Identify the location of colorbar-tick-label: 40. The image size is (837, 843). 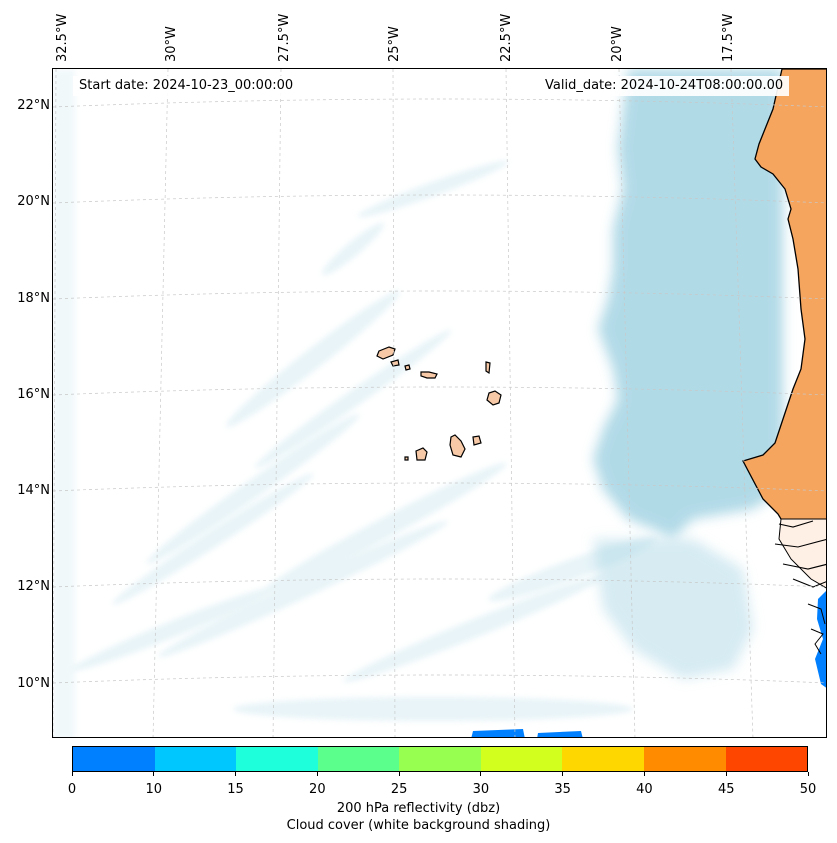
(644, 789).